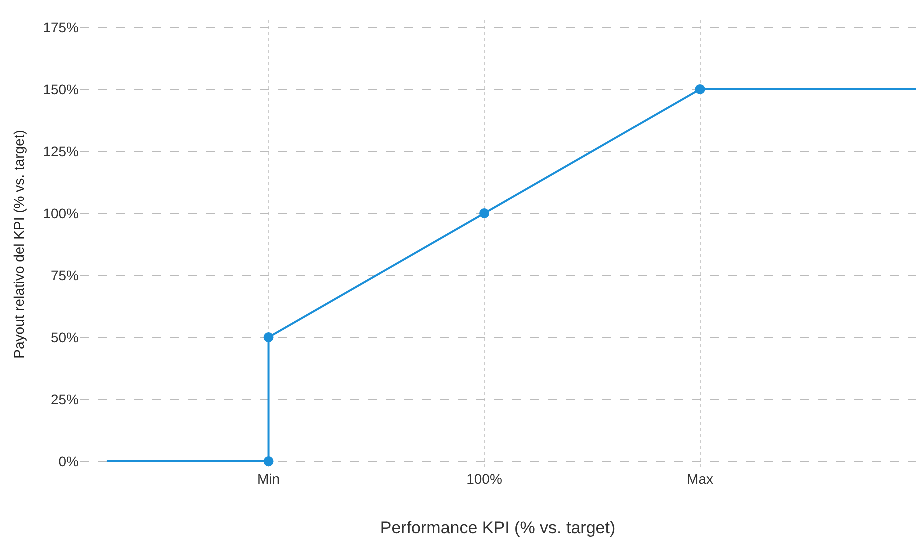 The height and width of the screenshot is (539, 916). I want to click on y-tick-label: 0%, so click(68, 461).